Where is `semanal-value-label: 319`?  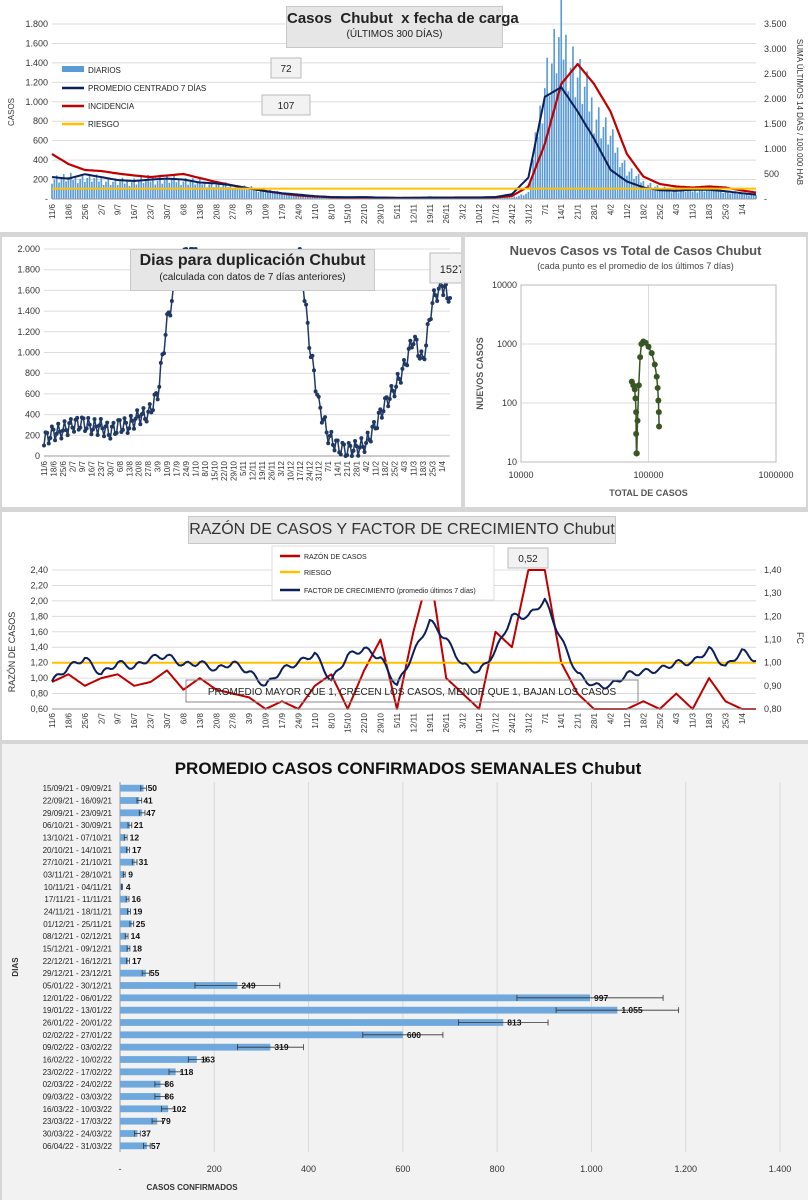
semanal-value-label: 319 is located at coordinates (281, 1047).